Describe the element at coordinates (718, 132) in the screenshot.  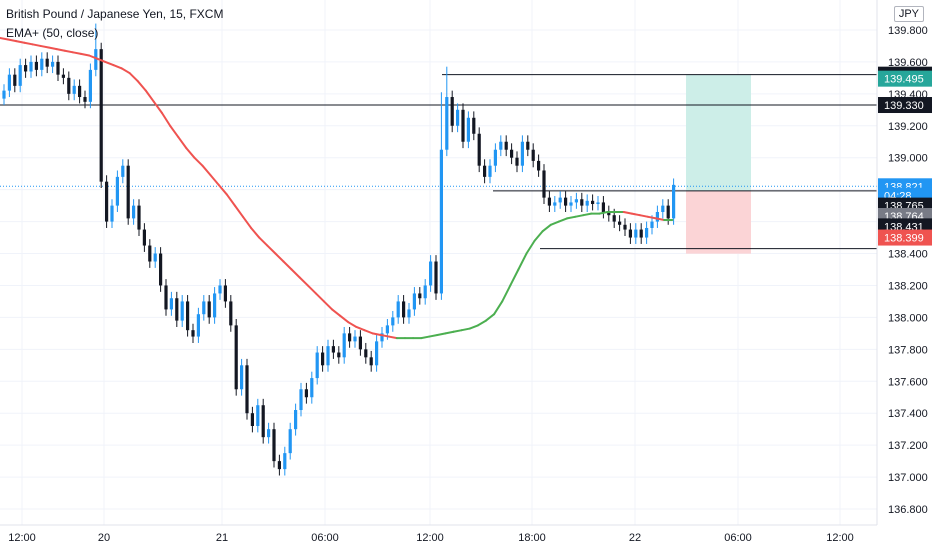
I see `target-zone` at that location.